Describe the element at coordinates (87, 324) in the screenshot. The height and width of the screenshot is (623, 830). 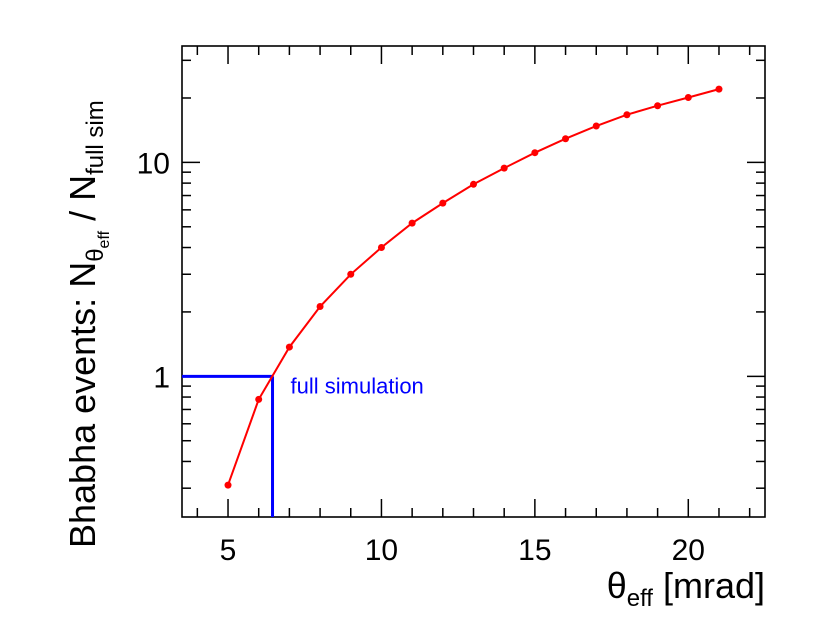
I see `y-axis-label: Bhabha events: Nθeff / Nfull sim` at that location.